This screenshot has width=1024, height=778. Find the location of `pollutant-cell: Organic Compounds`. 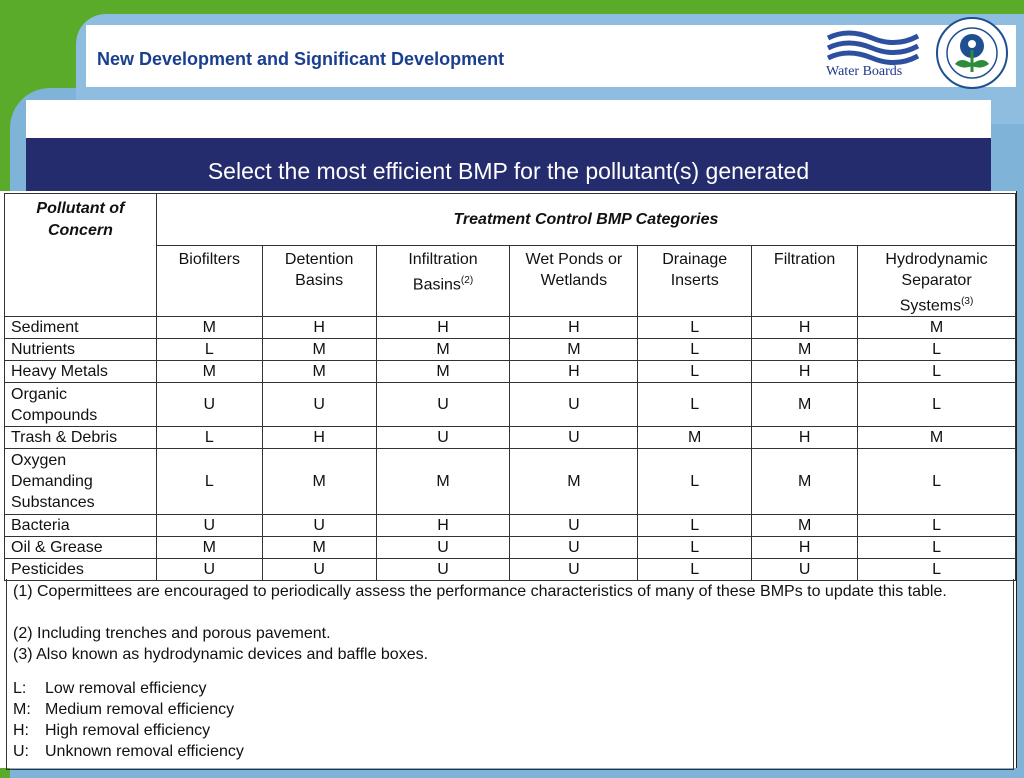

pollutant-cell: Organic Compounds is located at coordinates (80, 405).